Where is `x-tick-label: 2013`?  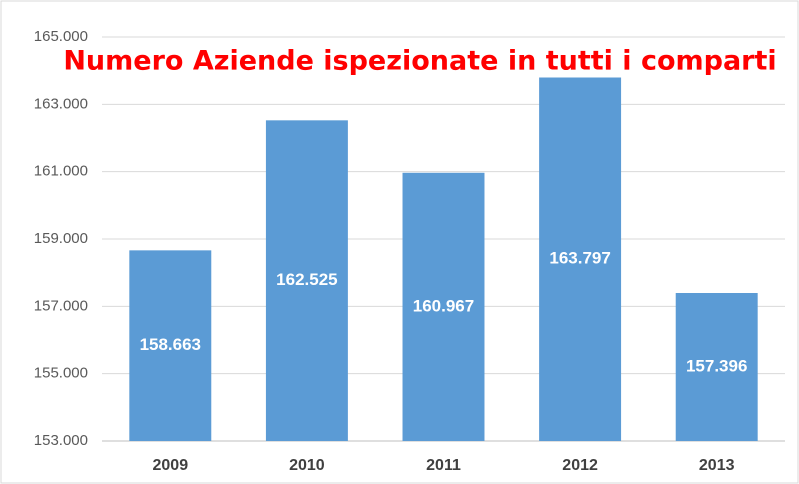
x-tick-label: 2013 is located at coordinates (717, 465).